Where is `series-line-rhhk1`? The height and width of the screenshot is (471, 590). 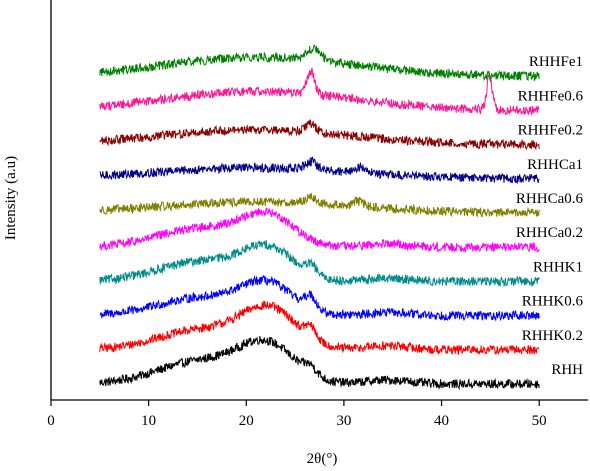
series-line-rhhk1 is located at coordinates (319, 264).